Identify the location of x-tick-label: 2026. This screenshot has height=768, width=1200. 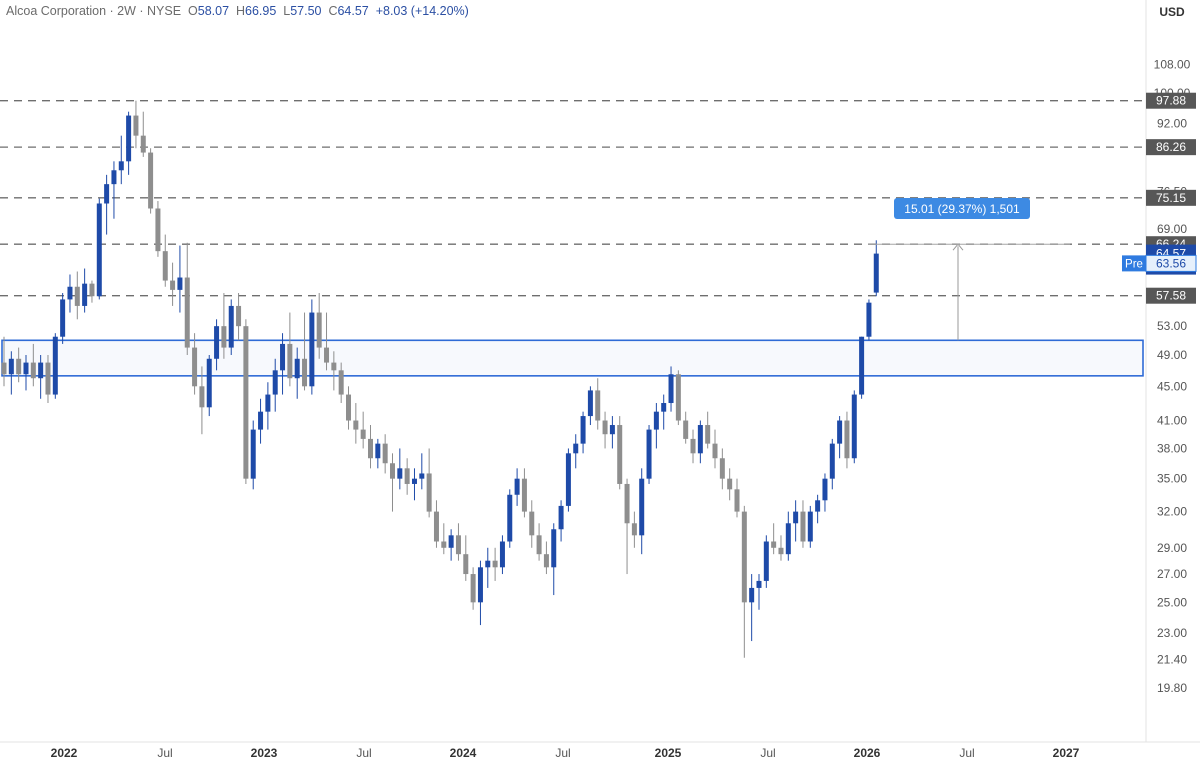
(867, 753).